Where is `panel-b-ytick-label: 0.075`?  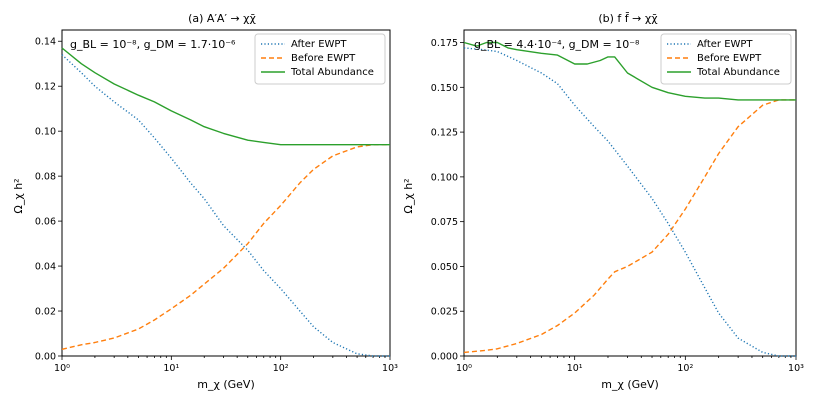 panel-b-ytick-label: 0.075 is located at coordinates (444, 222).